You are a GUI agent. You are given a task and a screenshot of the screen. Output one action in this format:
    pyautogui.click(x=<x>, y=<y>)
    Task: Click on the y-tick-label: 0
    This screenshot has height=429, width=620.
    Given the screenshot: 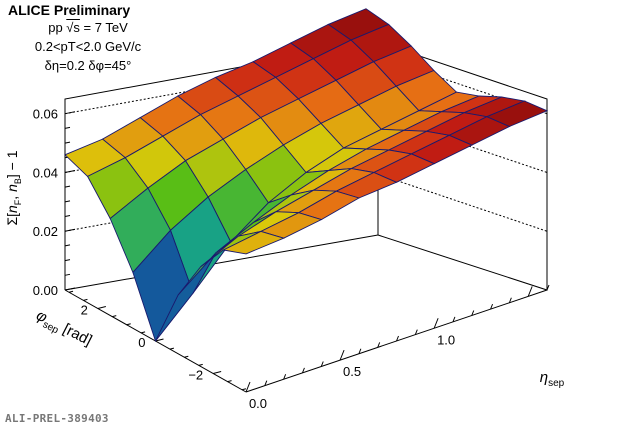 What is the action you would take?
    pyautogui.click(x=141, y=342)
    